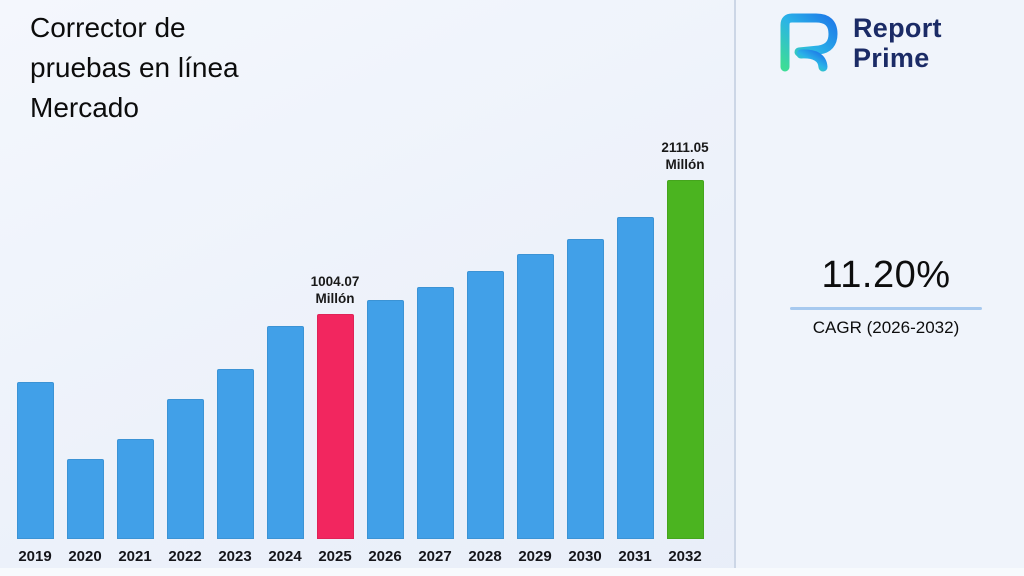 This screenshot has width=1024, height=576. What do you see at coordinates (685, 156) in the screenshot?
I see `bar-value-label-2032: 2111.05 Millón` at bounding box center [685, 156].